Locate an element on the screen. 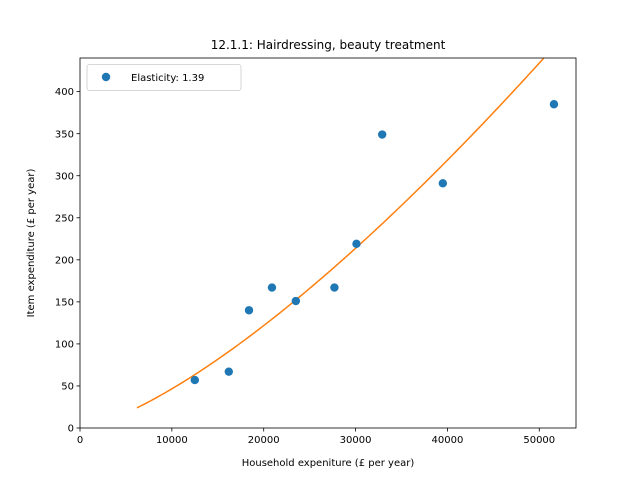 This screenshot has height=485, width=640. y-tick-label: 250 is located at coordinates (64, 218).